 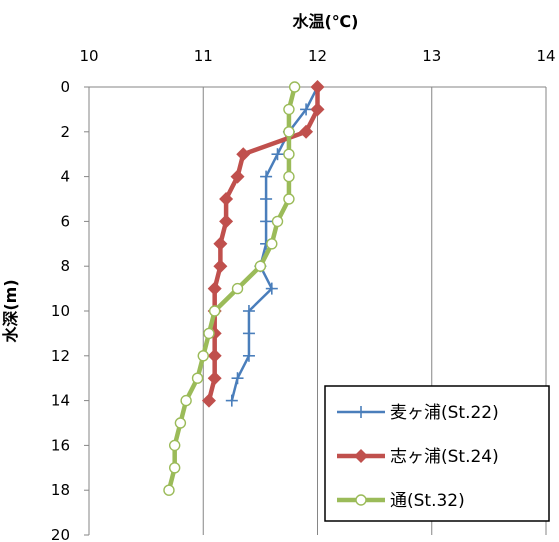 I want to click on y-tick-label: 4, so click(x=65, y=177).